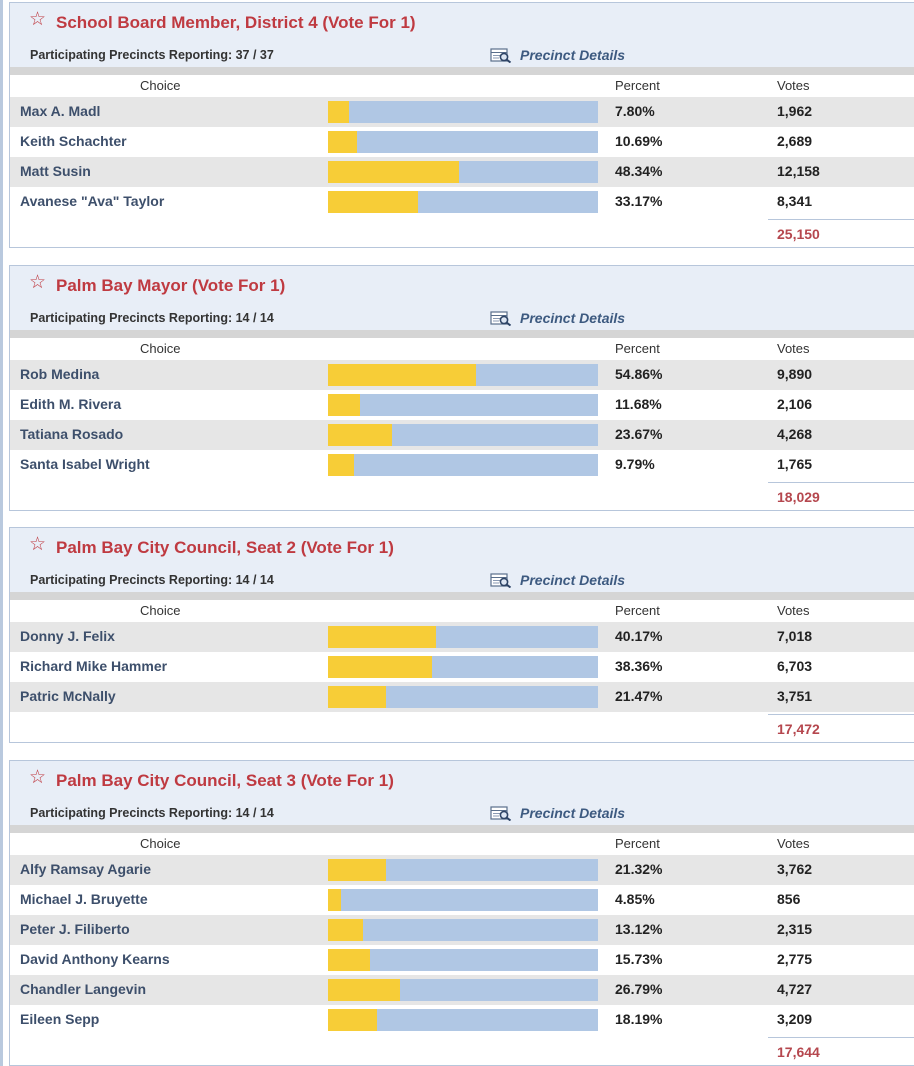 This screenshot has height=1066, width=914. Describe the element at coordinates (635, 899) in the screenshot. I see `candidate-percent: 4.85%` at that location.